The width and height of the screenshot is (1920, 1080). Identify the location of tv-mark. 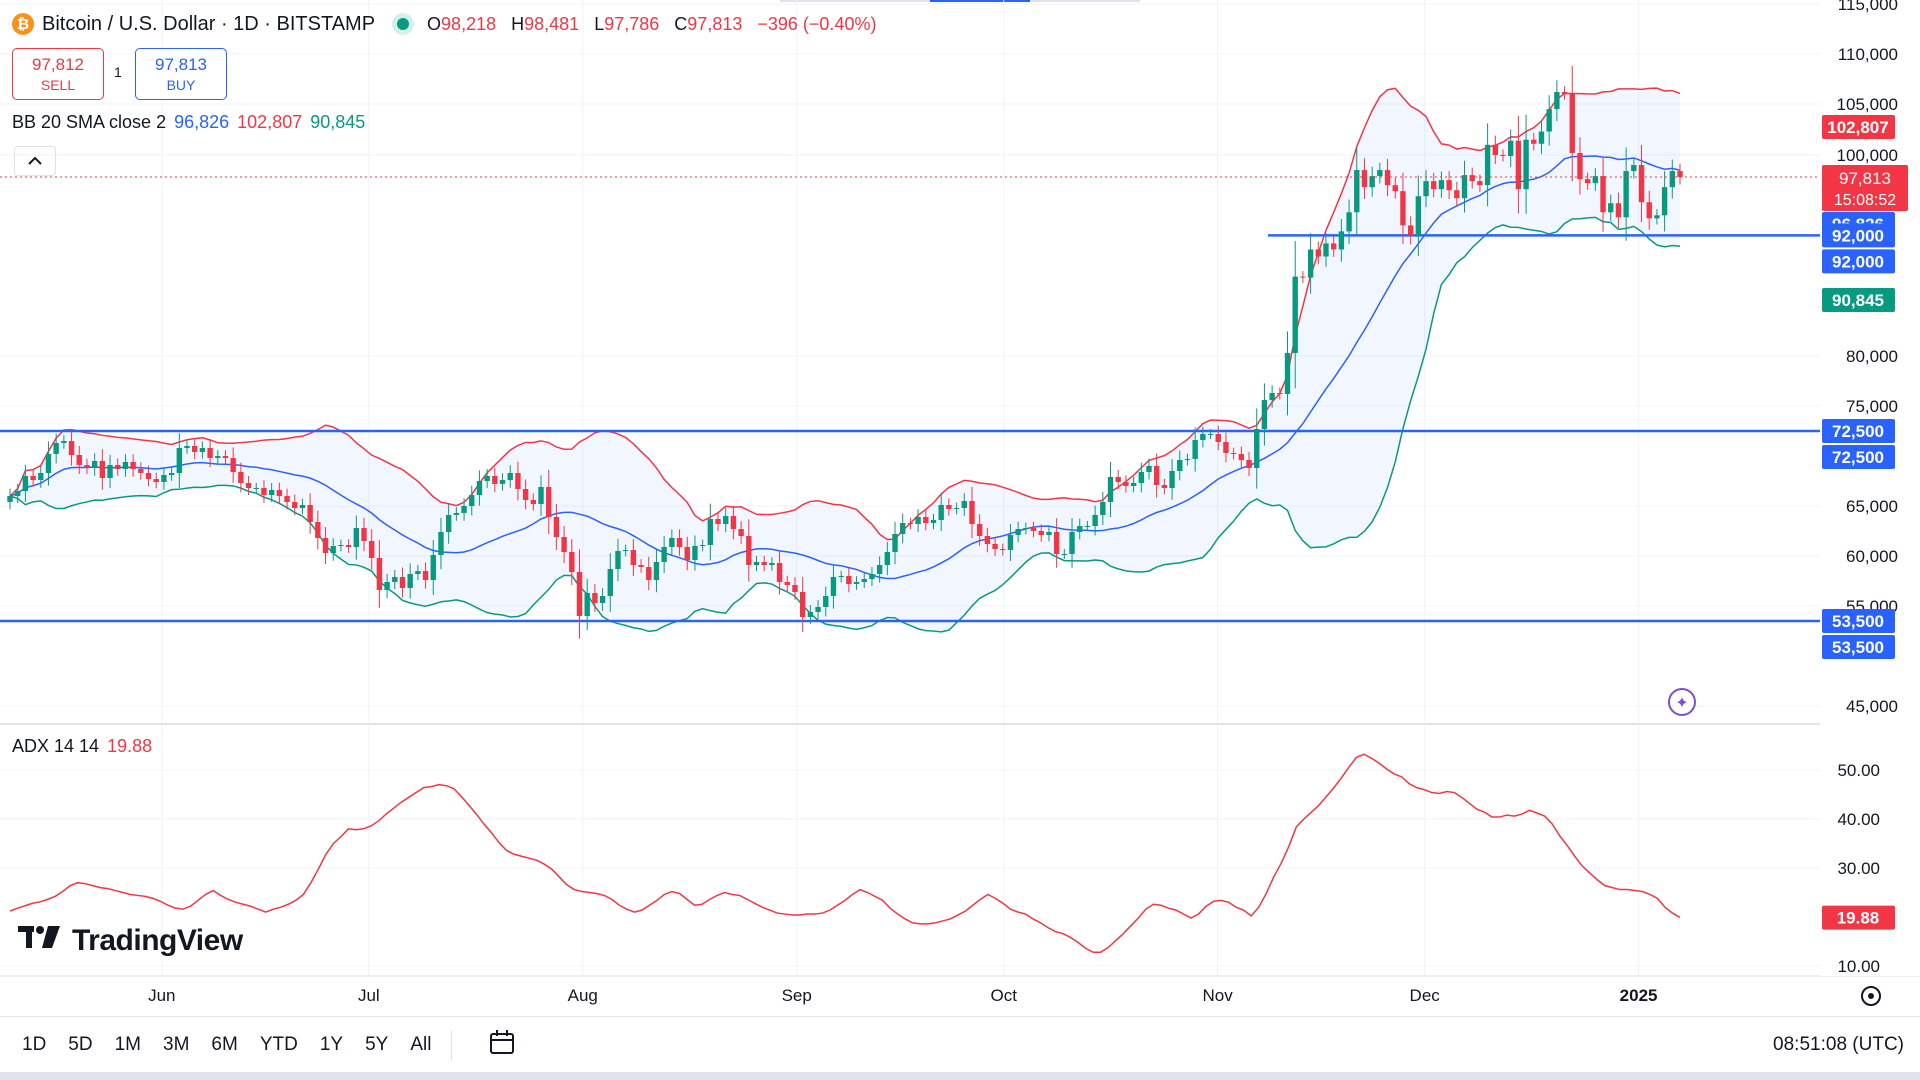
(39, 937).